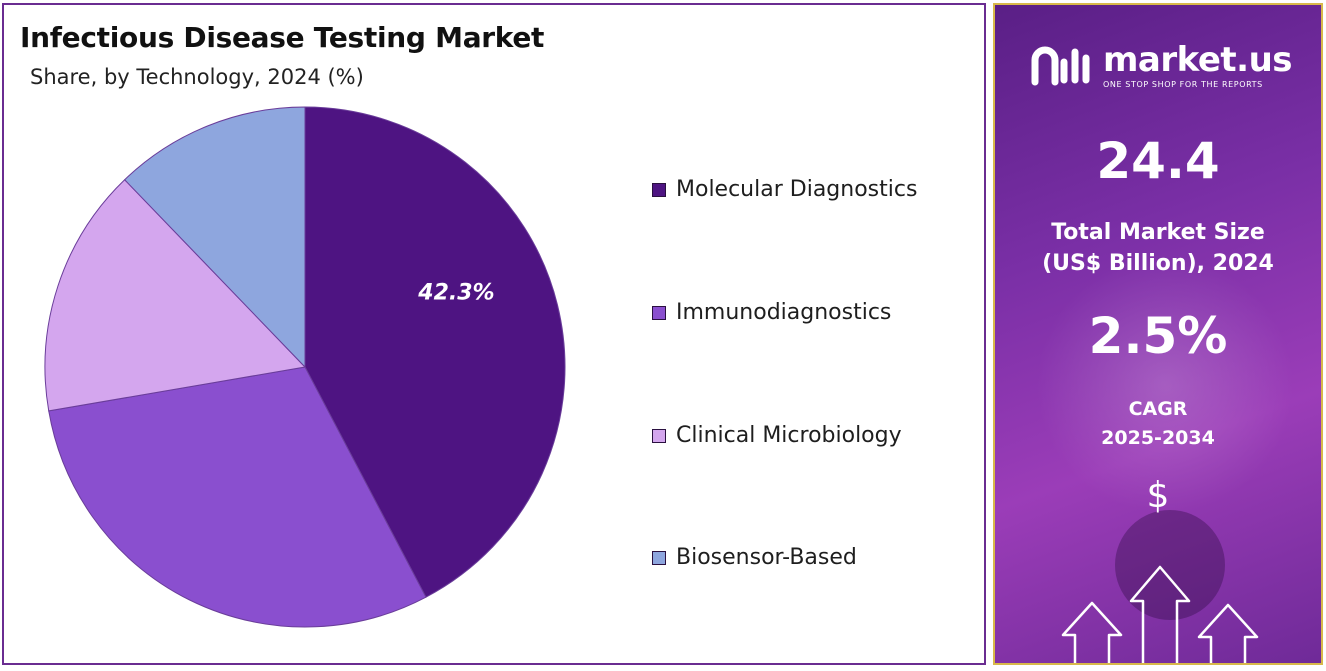 This screenshot has height=671, width=1326. Describe the element at coordinates (197, 77) in the screenshot. I see `chart-subtitle: Share, by Technology, 2024 (%)` at that location.